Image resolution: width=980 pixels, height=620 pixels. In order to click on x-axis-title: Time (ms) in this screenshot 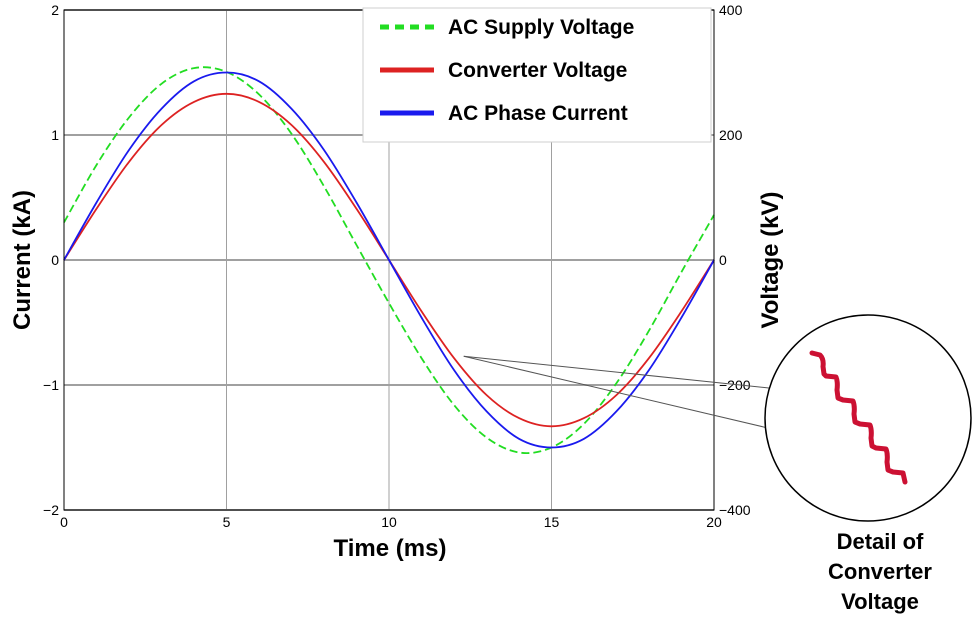, I will do `click(390, 548)`.